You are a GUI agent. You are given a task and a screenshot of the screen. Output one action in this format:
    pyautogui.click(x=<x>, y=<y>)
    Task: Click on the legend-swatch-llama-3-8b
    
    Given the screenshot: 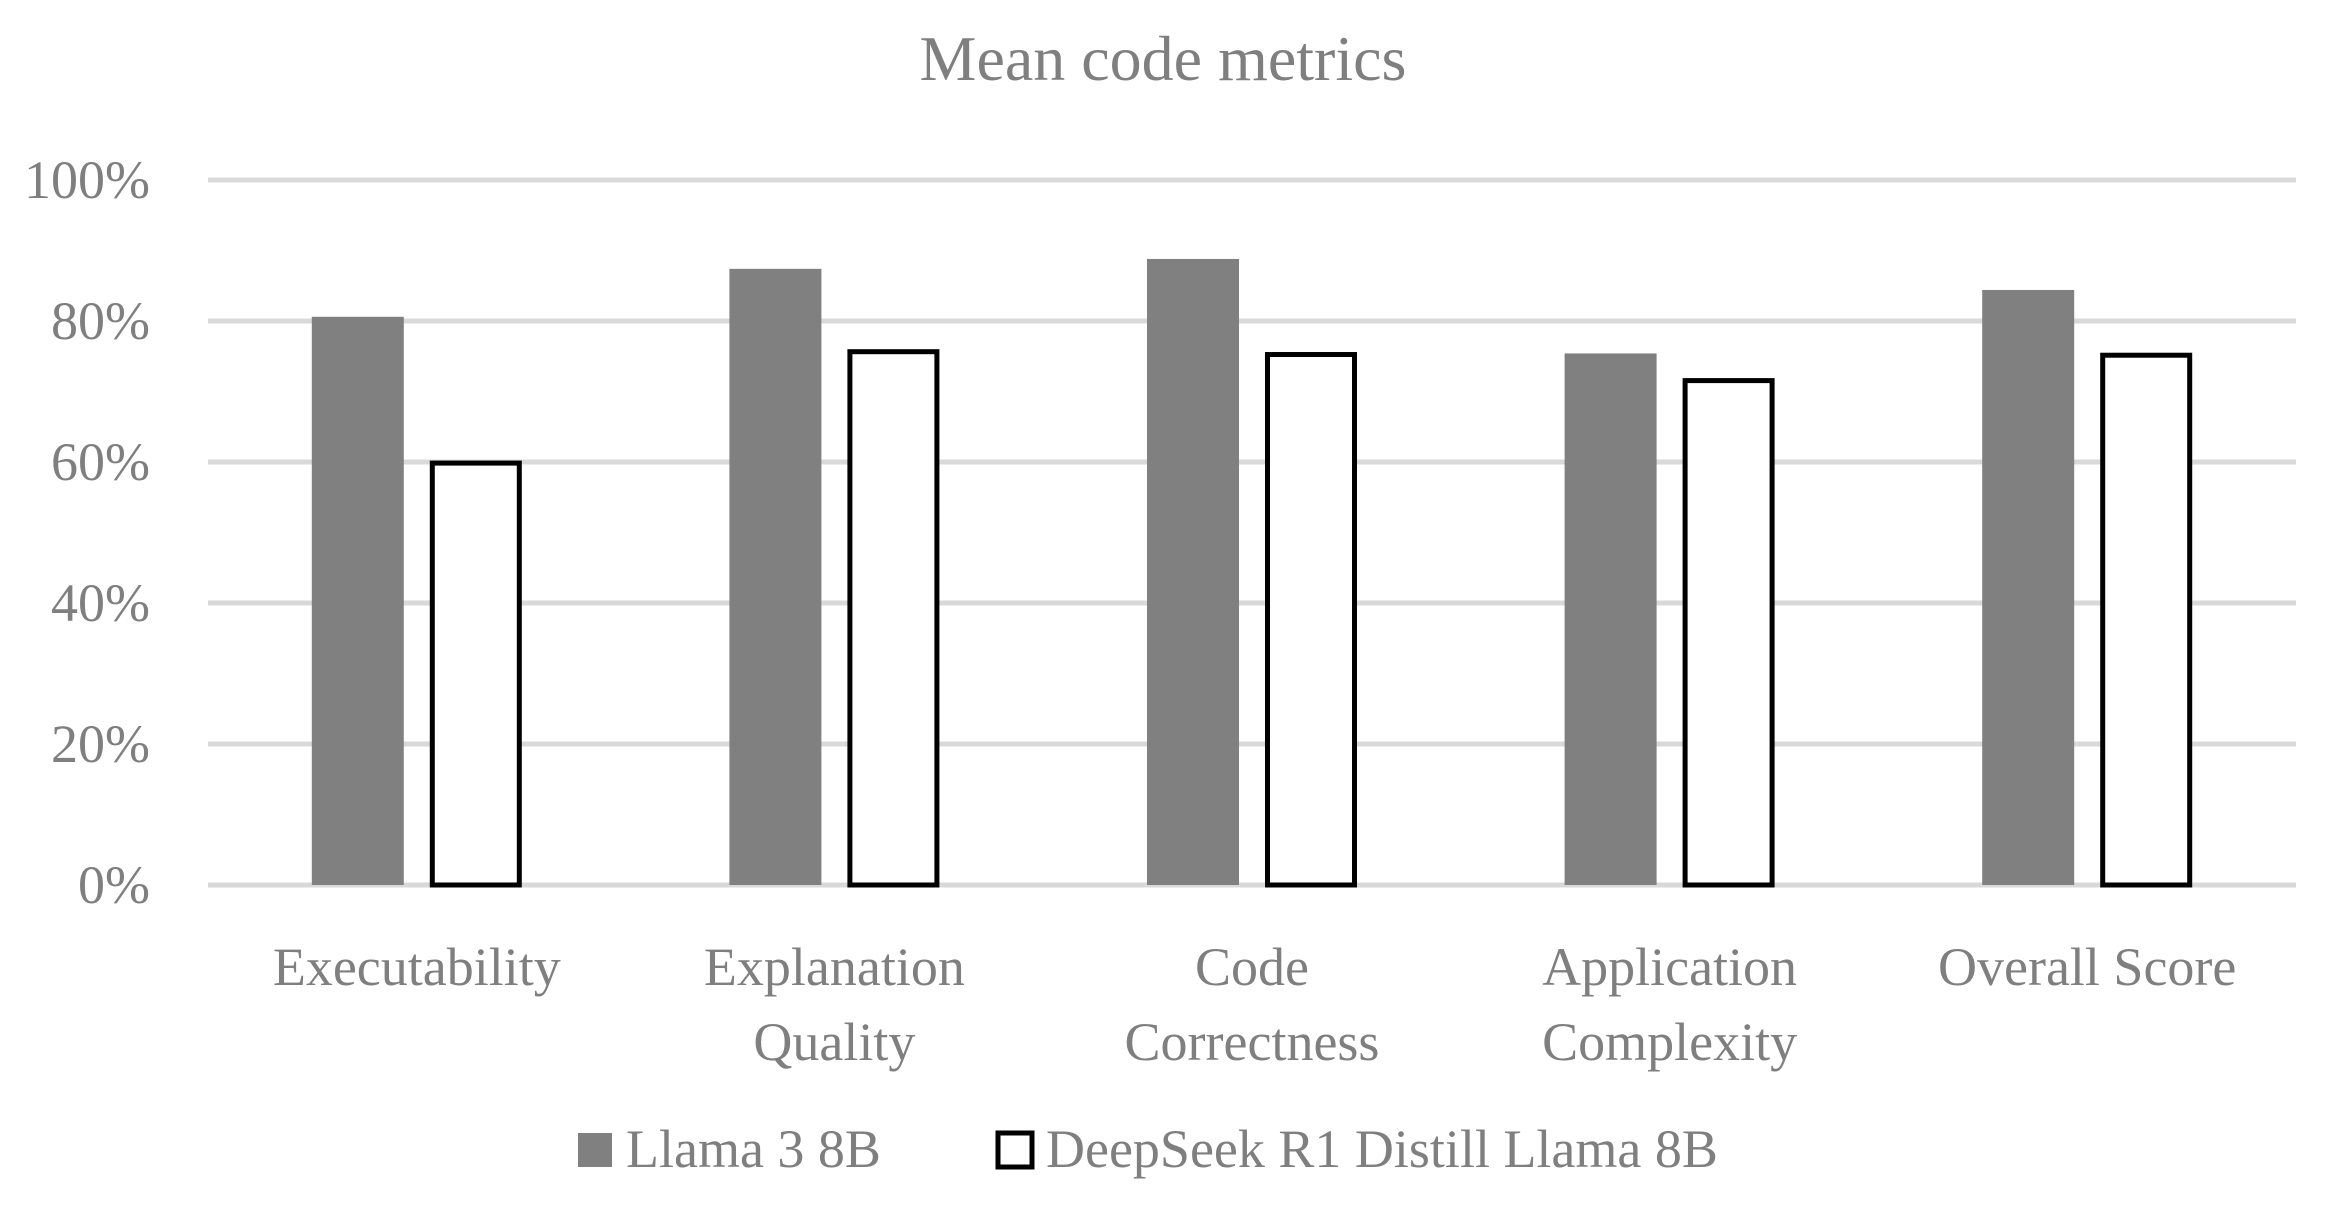 What is the action you would take?
    pyautogui.click(x=595, y=1150)
    